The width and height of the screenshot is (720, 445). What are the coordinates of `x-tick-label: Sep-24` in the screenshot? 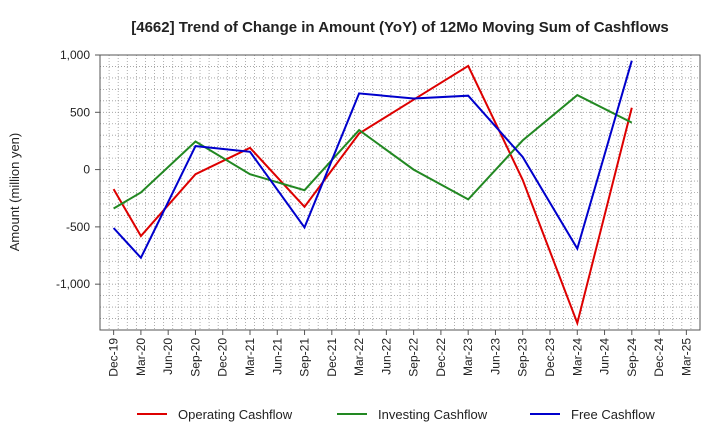 It's located at (632, 357).